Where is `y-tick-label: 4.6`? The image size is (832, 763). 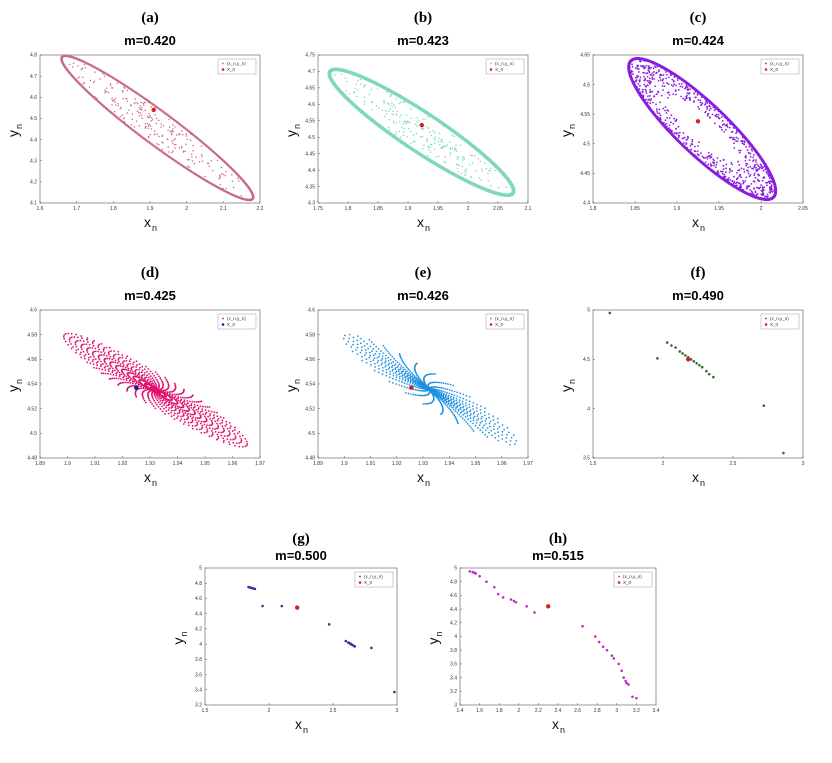
y-tick-label: 4.6 is located at coordinates (311, 311).